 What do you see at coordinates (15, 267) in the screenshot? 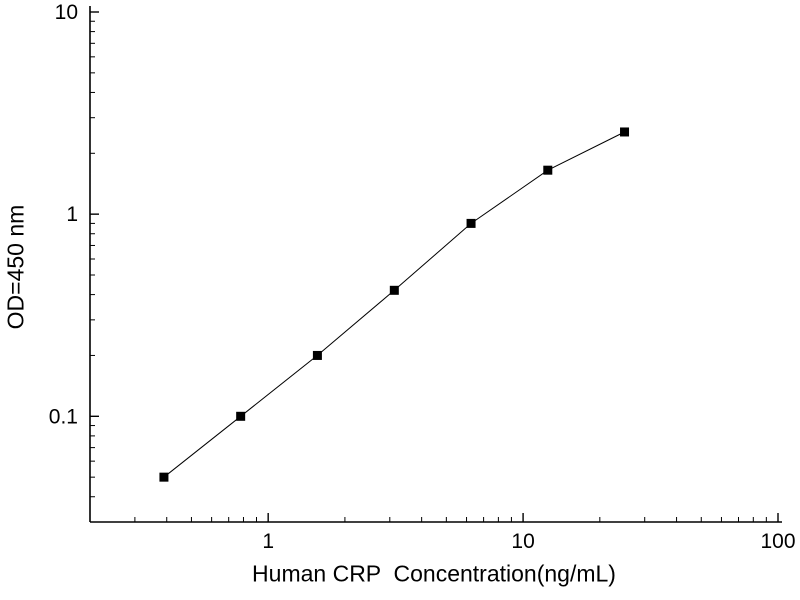
I see `y-axis-label: OD=450 nm` at bounding box center [15, 267].